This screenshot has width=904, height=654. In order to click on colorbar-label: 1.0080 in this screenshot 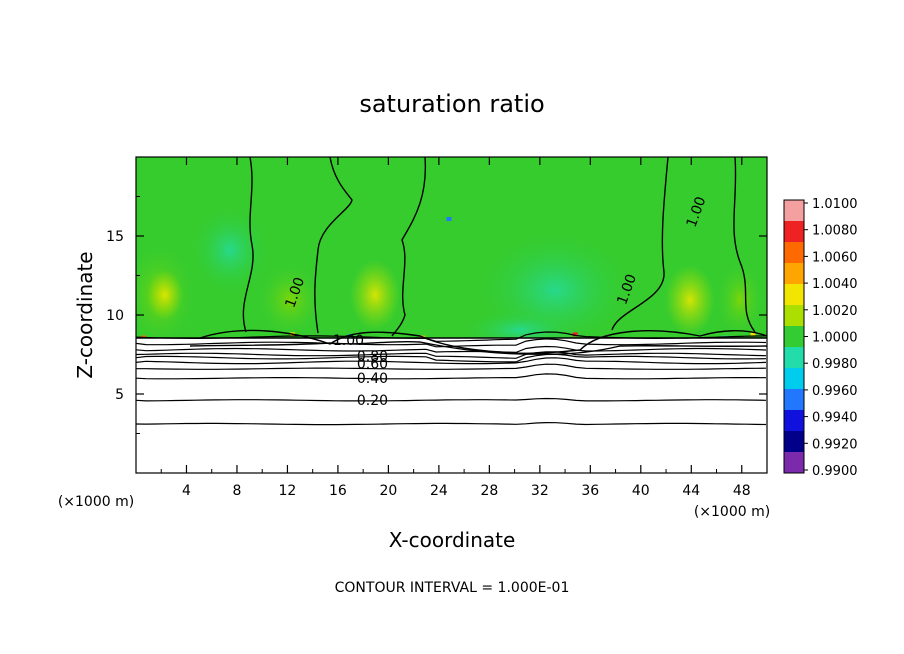, I will do `click(835, 231)`.